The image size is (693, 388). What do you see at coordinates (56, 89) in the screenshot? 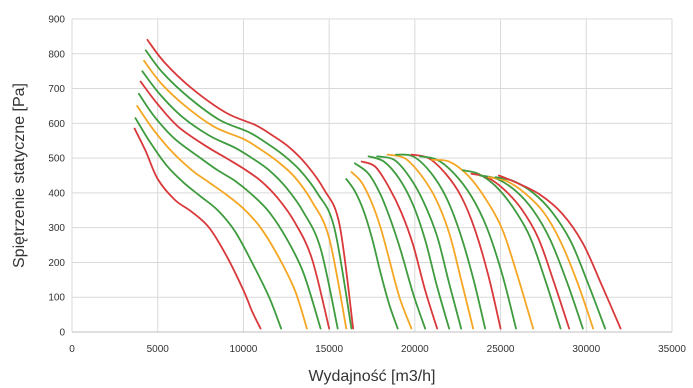
I see `y-tick-label: 700` at bounding box center [56, 89].